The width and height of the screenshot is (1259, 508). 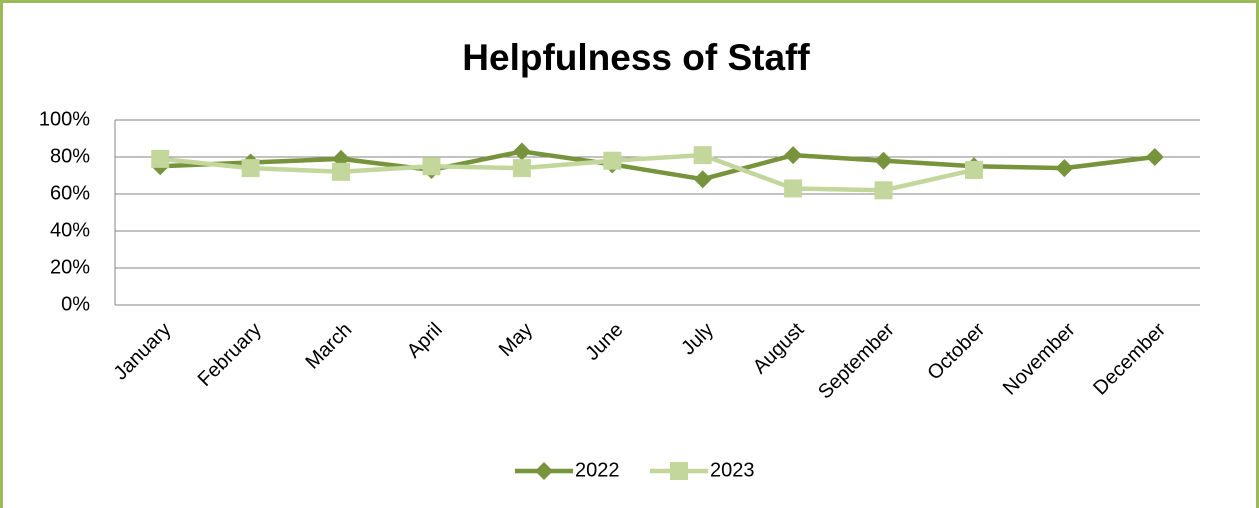 I want to click on y-tick-label: 100%, so click(x=64, y=119).